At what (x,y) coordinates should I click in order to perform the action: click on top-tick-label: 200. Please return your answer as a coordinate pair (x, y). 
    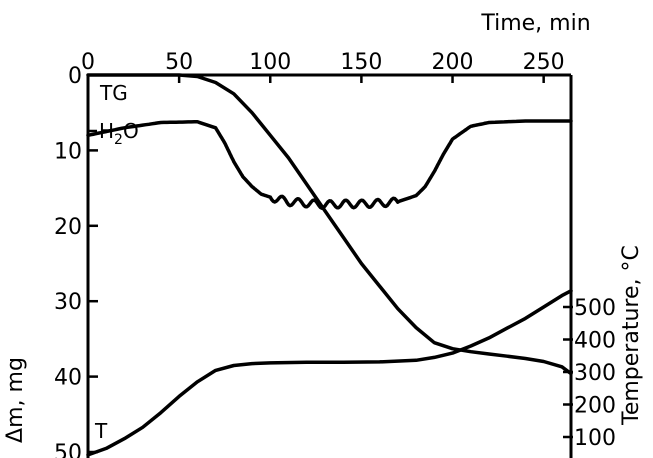
    Looking at the image, I should click on (453, 62).